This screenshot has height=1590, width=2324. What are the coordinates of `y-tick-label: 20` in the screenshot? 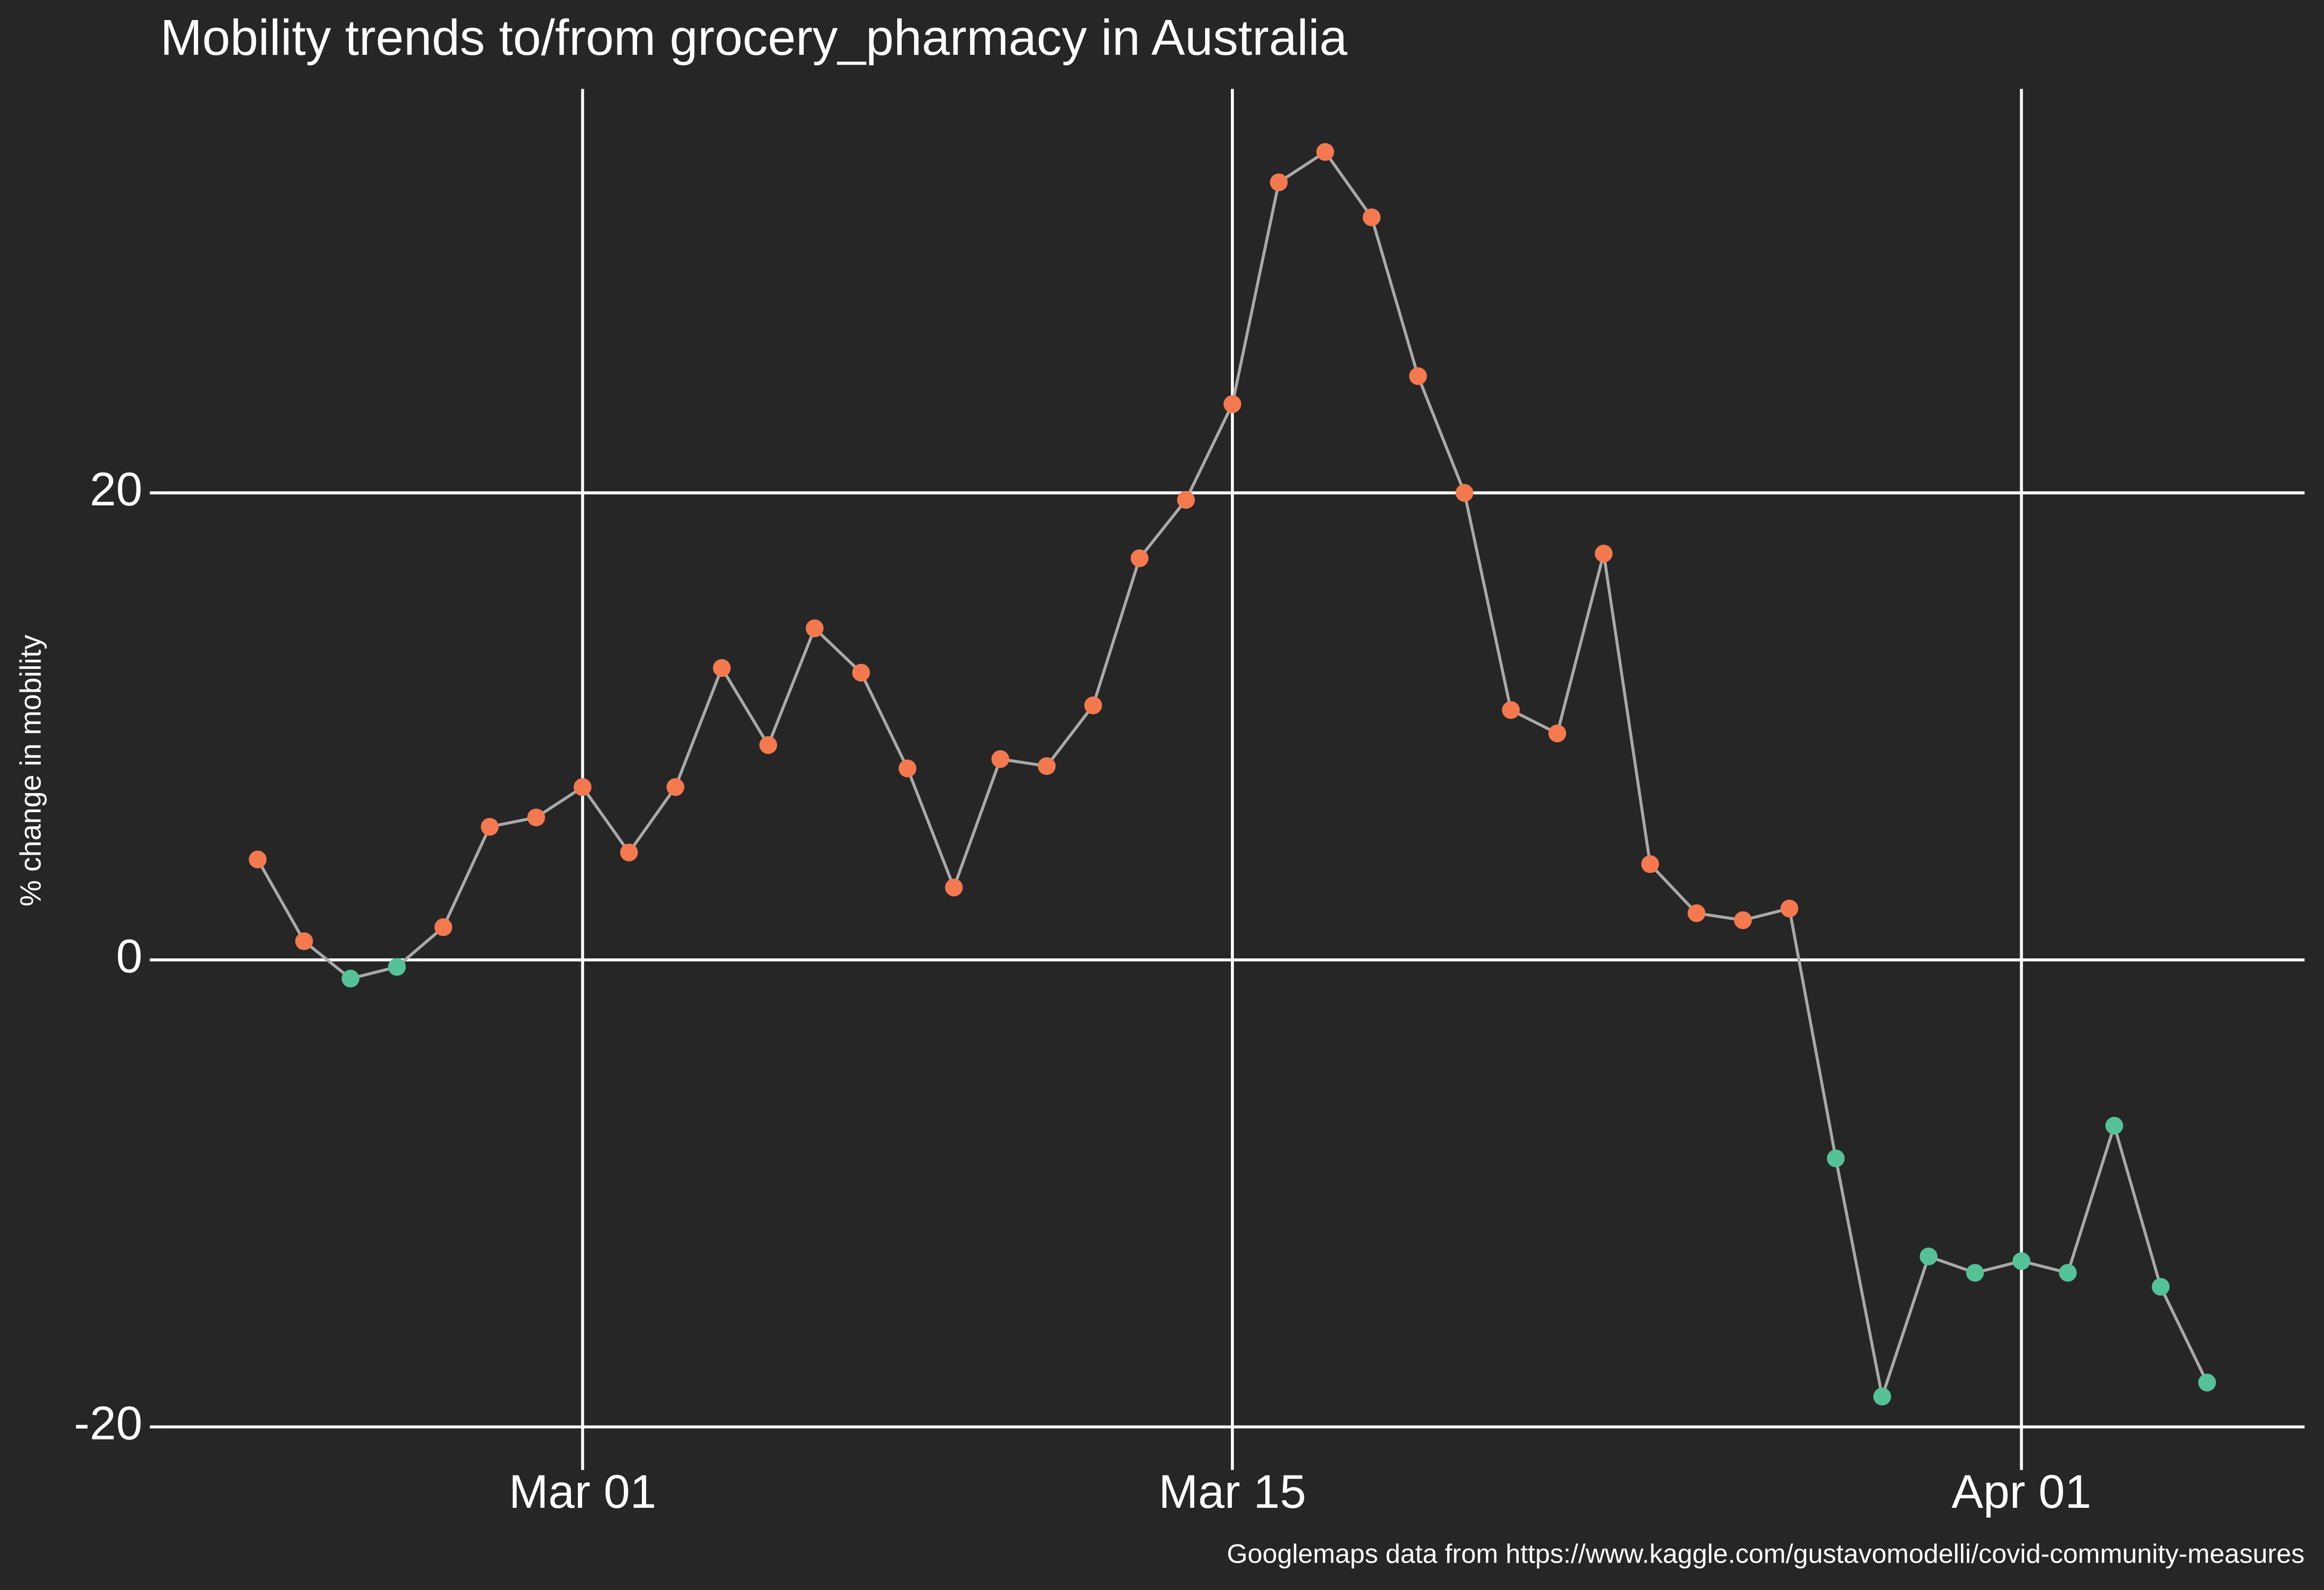 It's located at (116, 489).